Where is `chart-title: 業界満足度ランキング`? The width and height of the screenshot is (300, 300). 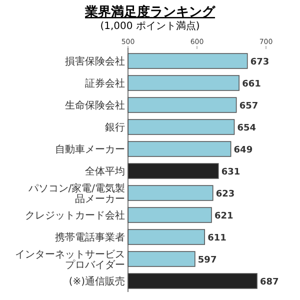
chart-title: 業界満足度ランキング is located at coordinates (150, 12).